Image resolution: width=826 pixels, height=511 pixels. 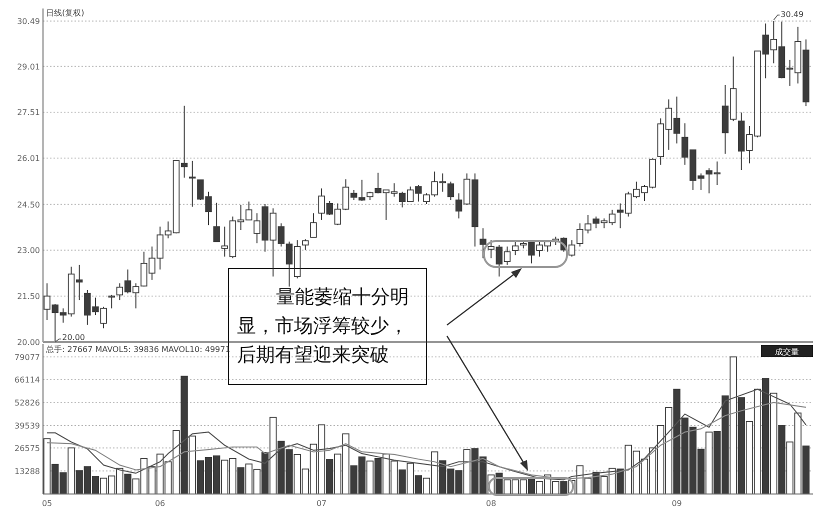 What do you see at coordinates (28, 297) in the screenshot?
I see `y-tick-label: 21.50` at bounding box center [28, 297].